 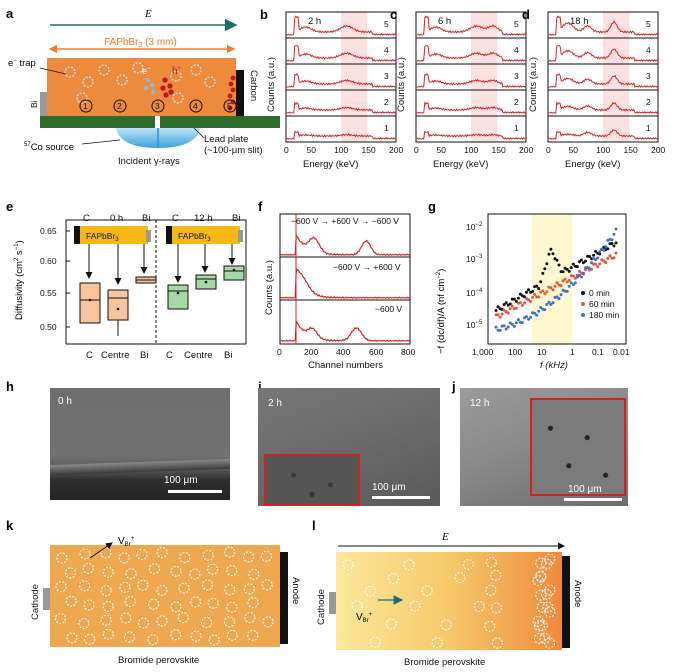 What do you see at coordinates (345, 221) in the screenshot?
I see `f-trace-label-1: −600 V → +600 V → −600 V` at bounding box center [345, 221].